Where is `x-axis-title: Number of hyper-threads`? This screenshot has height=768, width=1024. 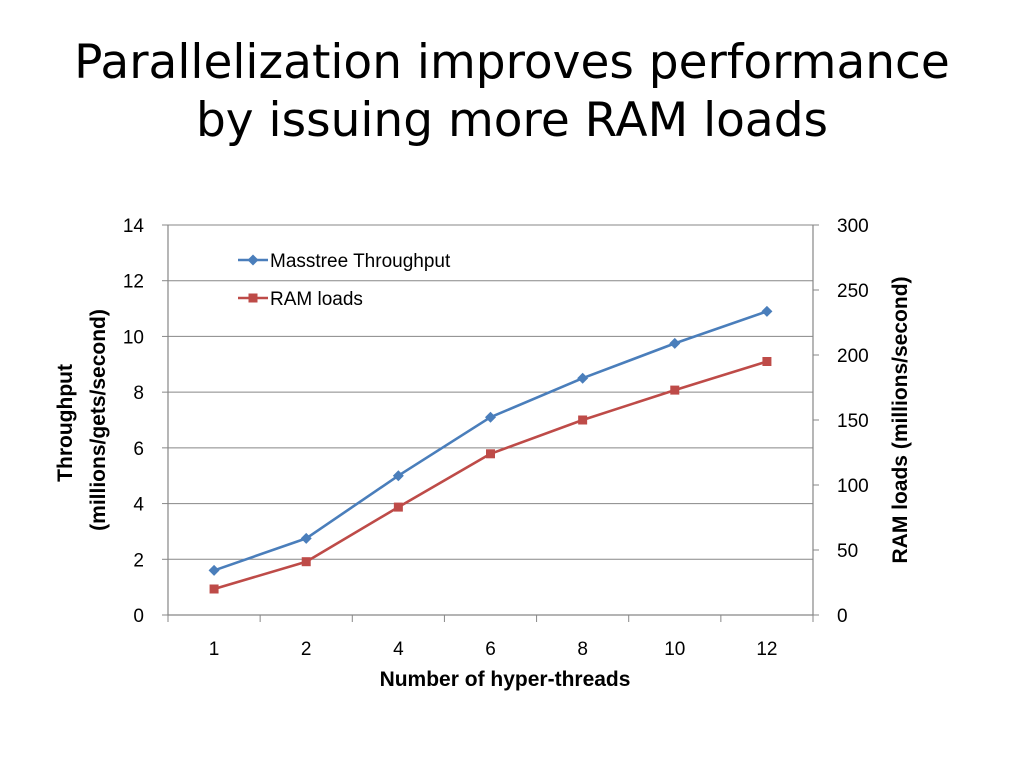 x-axis-title: Number of hyper-threads is located at coordinates (505, 679).